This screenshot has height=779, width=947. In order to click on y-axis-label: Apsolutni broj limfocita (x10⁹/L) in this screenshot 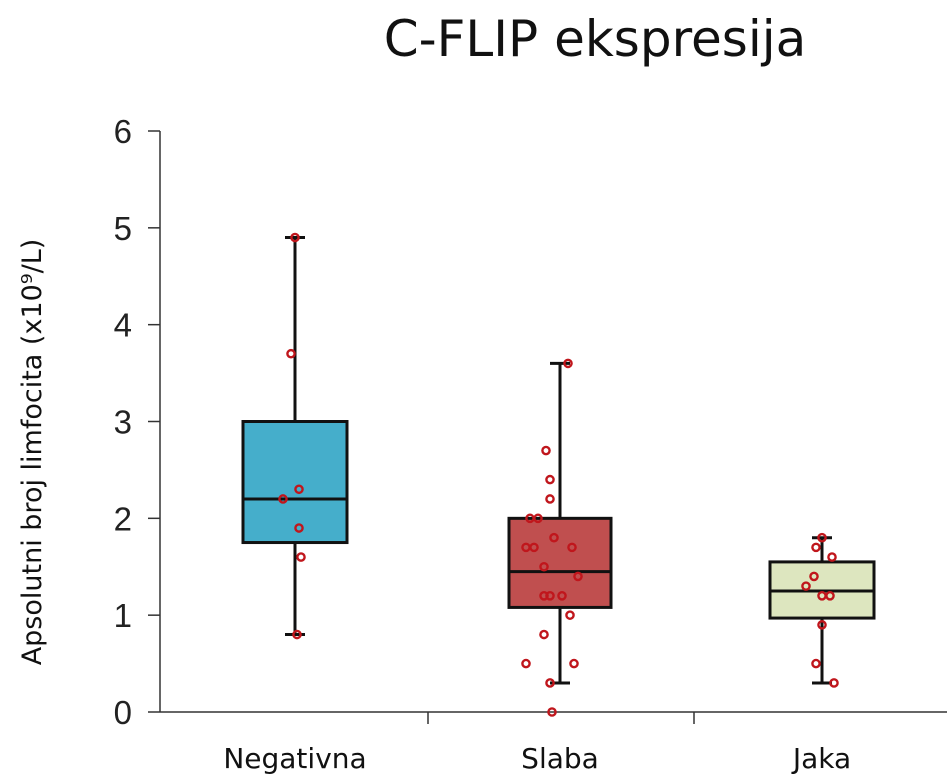, I will do `click(32, 452)`.